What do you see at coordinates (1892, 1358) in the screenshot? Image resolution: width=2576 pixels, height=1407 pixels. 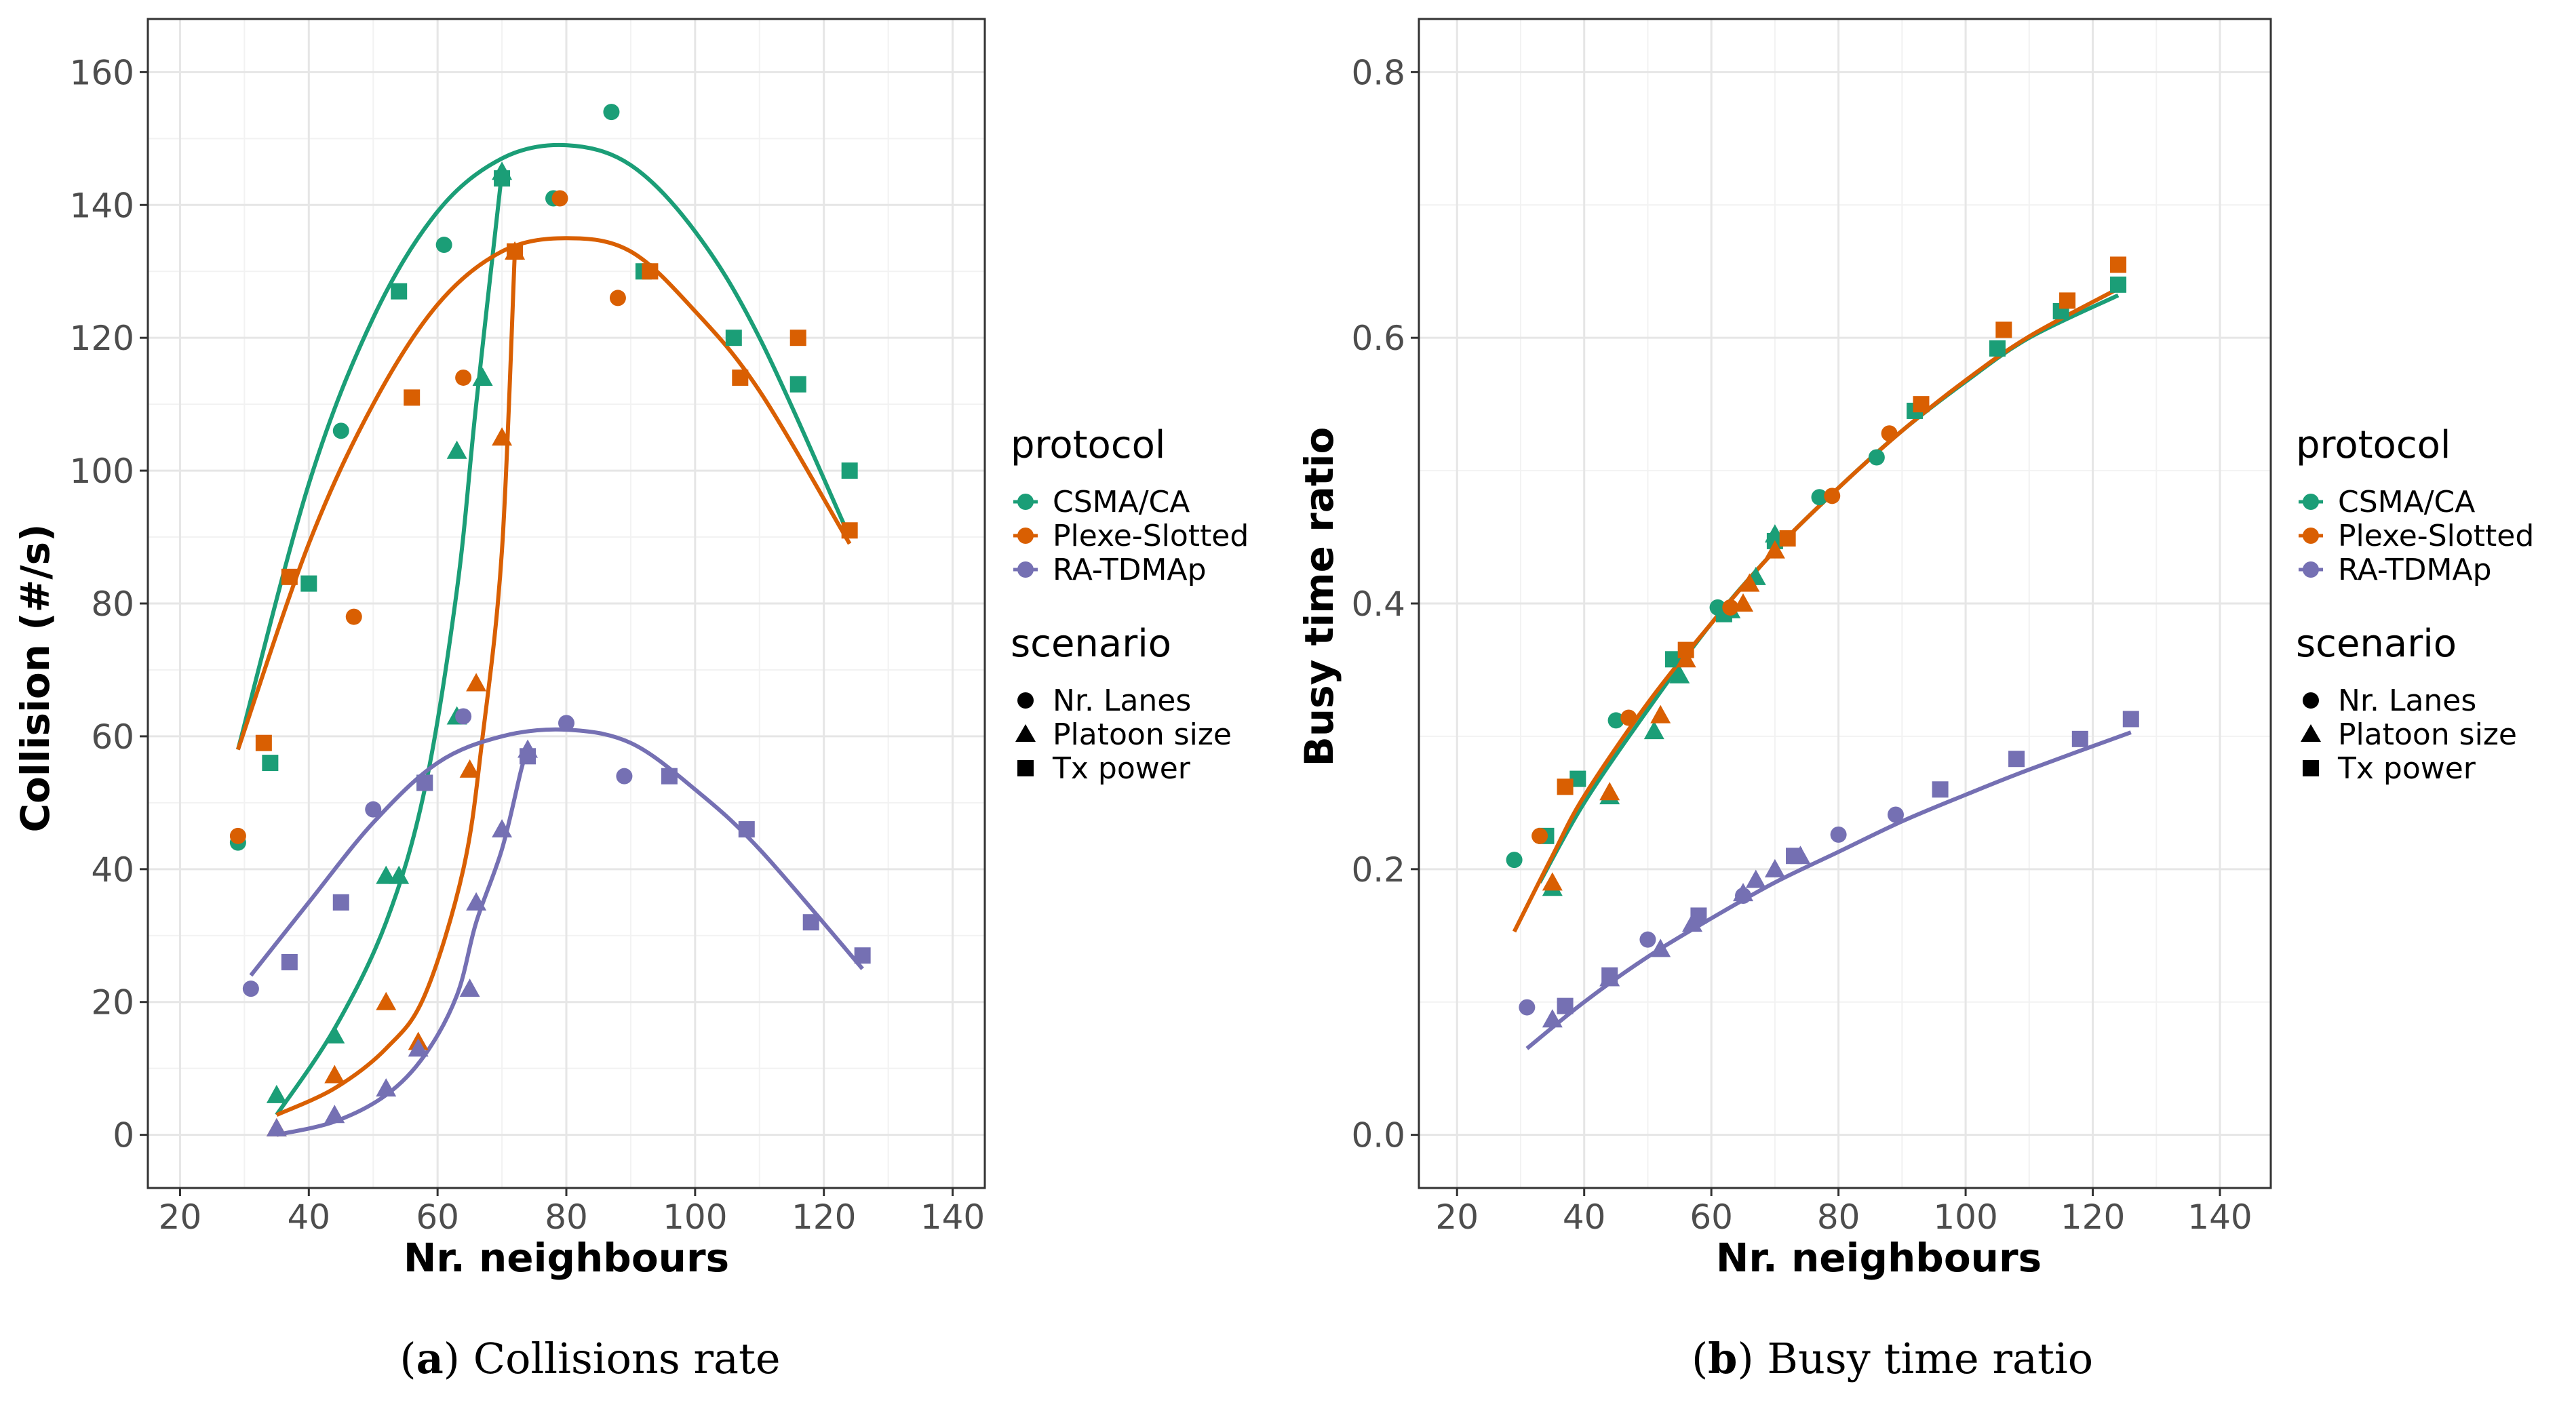 I see `caption-busy-time-ratio: (b) Busy time ratio` at bounding box center [1892, 1358].